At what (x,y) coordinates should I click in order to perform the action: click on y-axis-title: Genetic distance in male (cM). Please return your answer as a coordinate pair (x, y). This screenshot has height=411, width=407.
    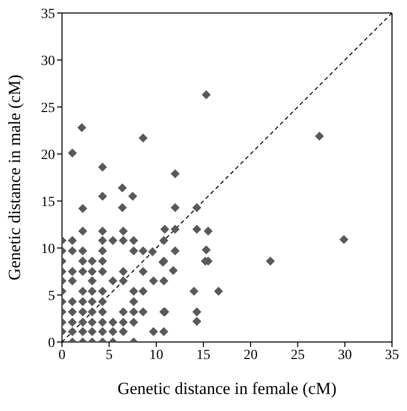
    Looking at the image, I should click on (14, 177).